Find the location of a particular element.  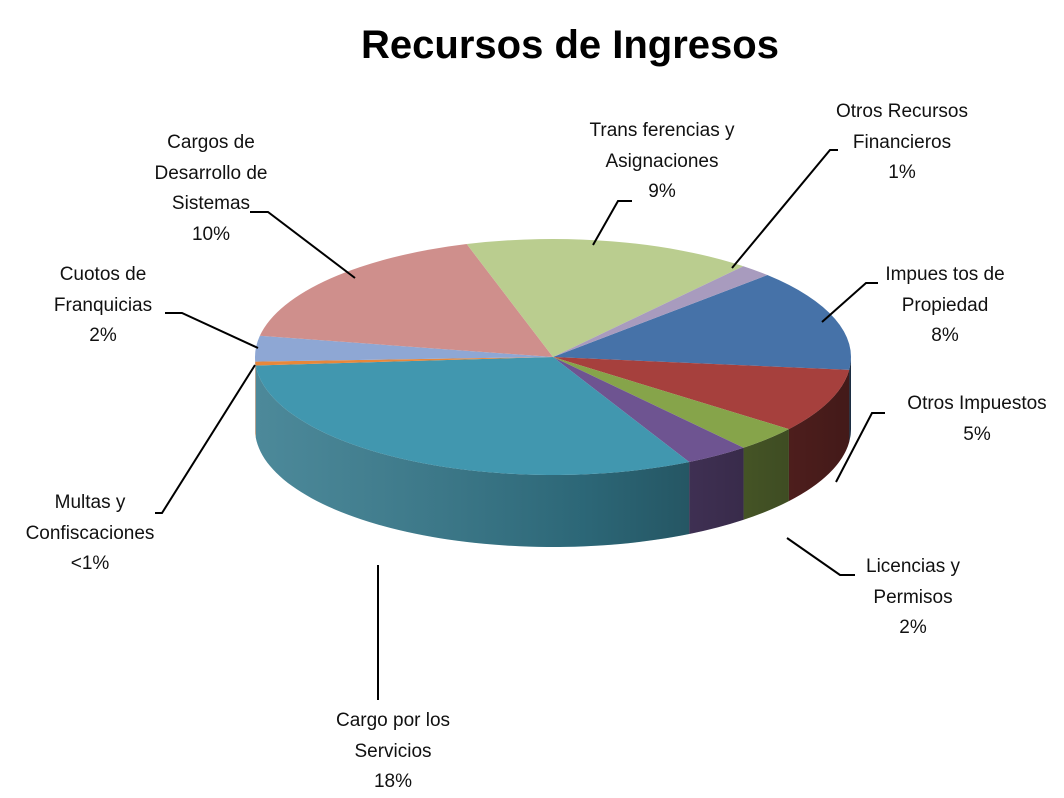

data-label: Multas y Confiscaciones<1% is located at coordinates (90, 534).